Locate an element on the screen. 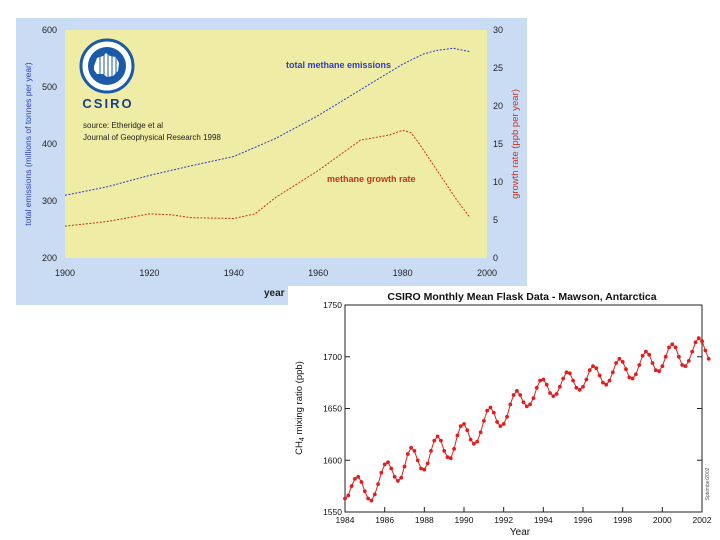  mawson-x-tick-label: 1994 is located at coordinates (543, 520).